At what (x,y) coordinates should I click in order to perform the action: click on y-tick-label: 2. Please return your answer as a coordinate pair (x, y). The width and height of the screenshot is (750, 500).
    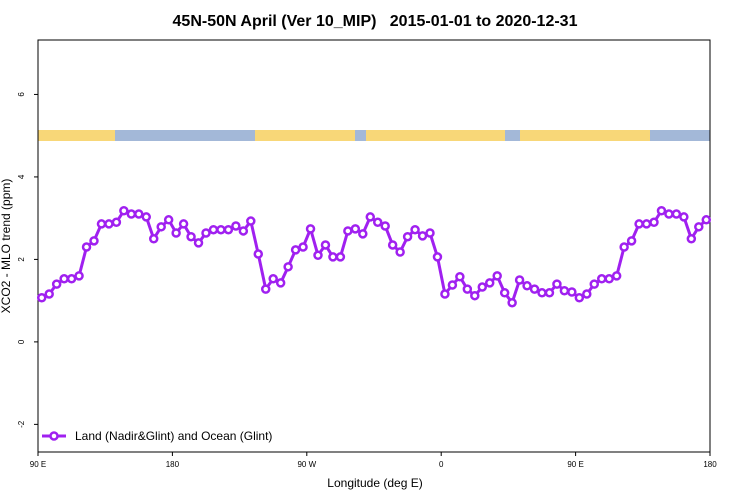
    Looking at the image, I should click on (21, 259).